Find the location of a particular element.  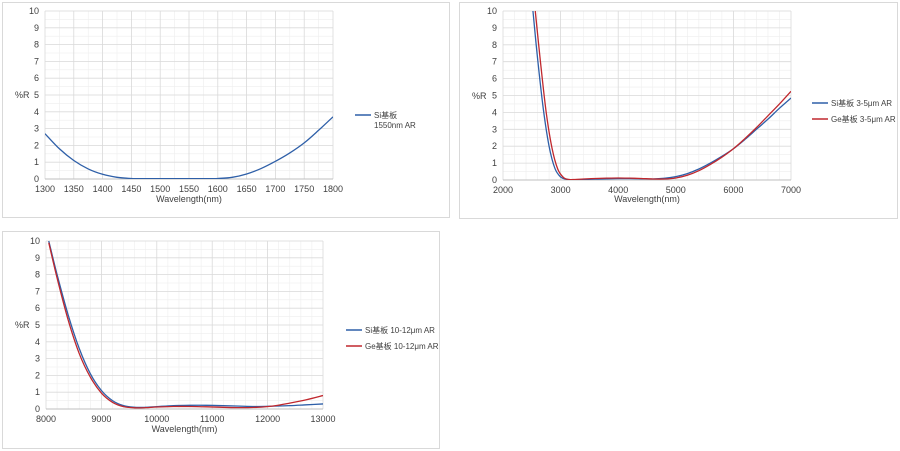

x-tick-label: 1400 is located at coordinates (103, 189).